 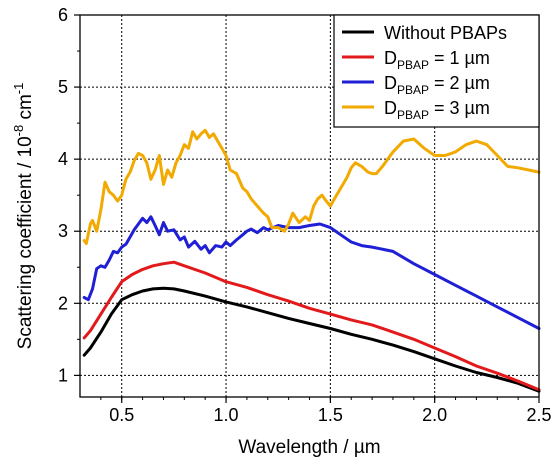 I want to click on y-axis-title: Scattering coefficient / 10-8 cm-1, so click(x=23, y=216).